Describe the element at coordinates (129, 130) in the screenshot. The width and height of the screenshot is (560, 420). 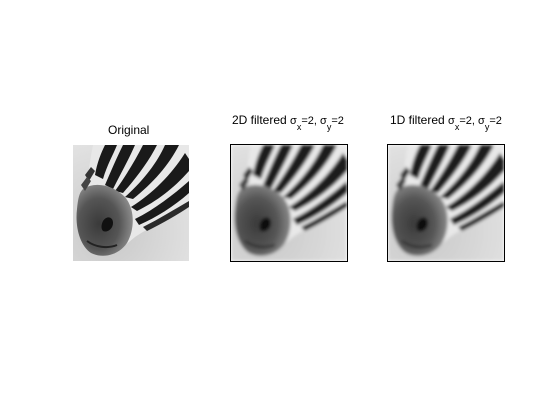
I see `panel-title-original: Original` at that location.